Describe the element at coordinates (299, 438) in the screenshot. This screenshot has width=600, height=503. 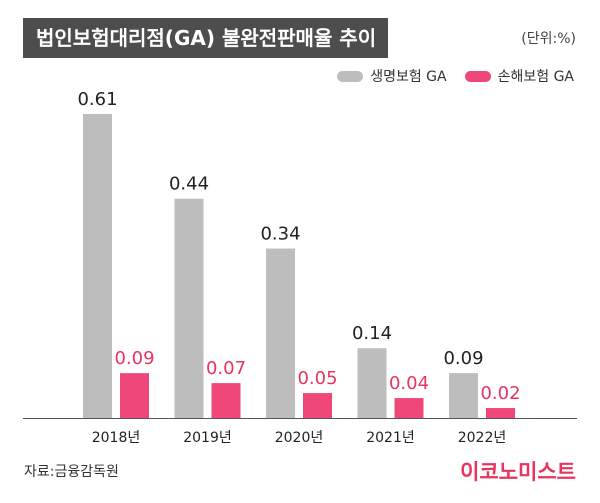
I see `x-tick-label-2: 2020년` at that location.